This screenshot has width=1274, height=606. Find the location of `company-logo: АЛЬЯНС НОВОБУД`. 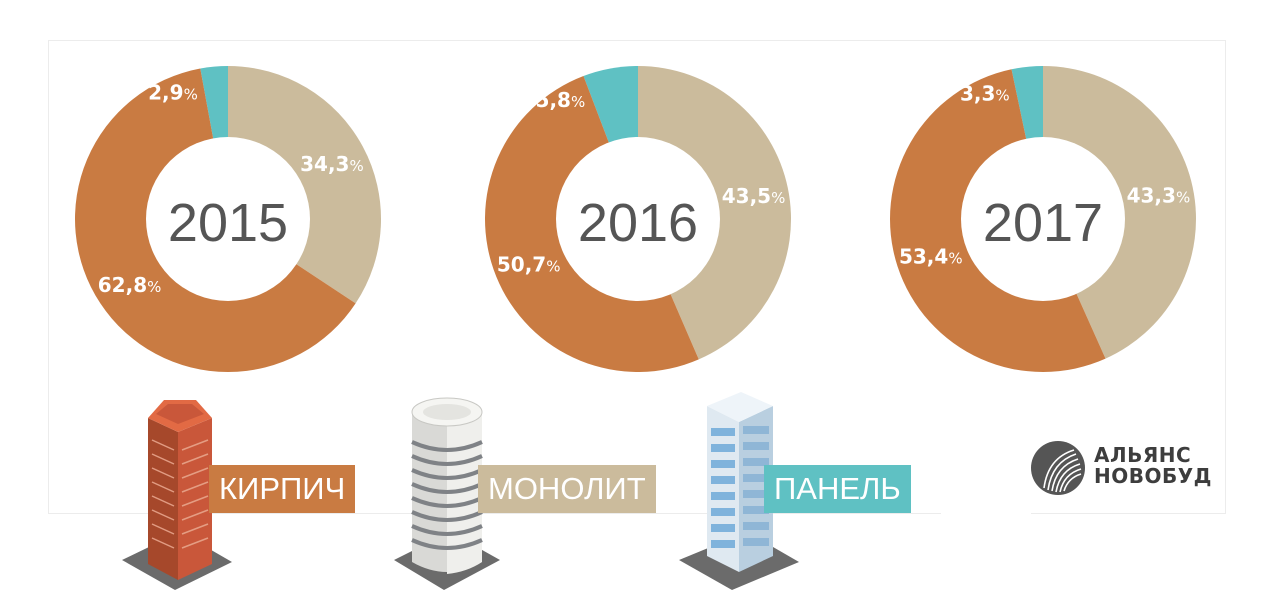

company-logo: АЛЬЯНС НОВОБУД is located at coordinates (1120, 468).